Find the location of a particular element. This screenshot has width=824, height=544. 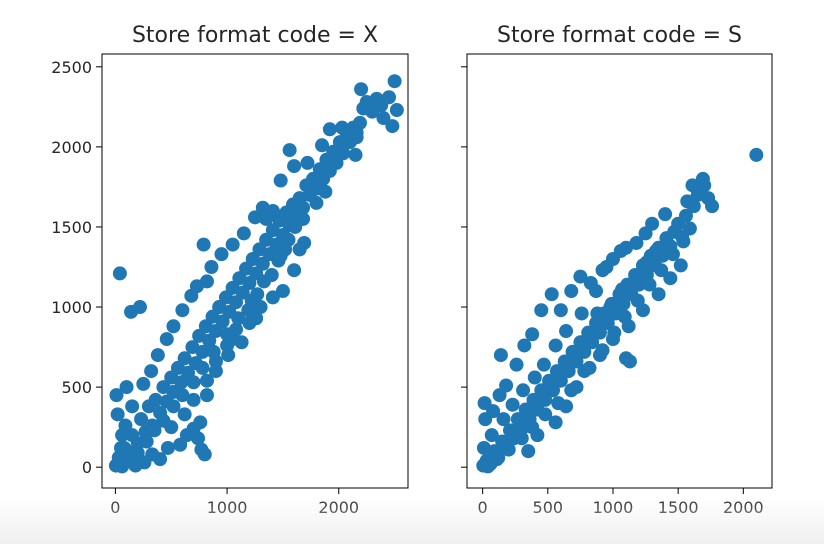

y-tick-label: 1500 is located at coordinates (71, 227).